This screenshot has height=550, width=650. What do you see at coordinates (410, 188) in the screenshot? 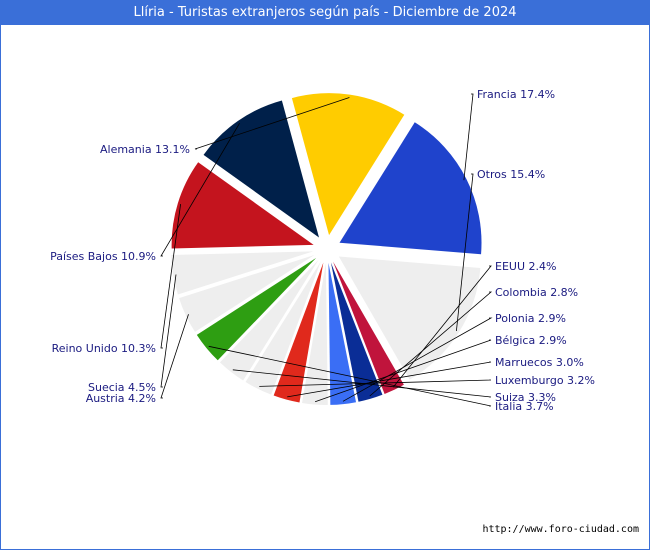
I see `slice-francia` at bounding box center [410, 188].